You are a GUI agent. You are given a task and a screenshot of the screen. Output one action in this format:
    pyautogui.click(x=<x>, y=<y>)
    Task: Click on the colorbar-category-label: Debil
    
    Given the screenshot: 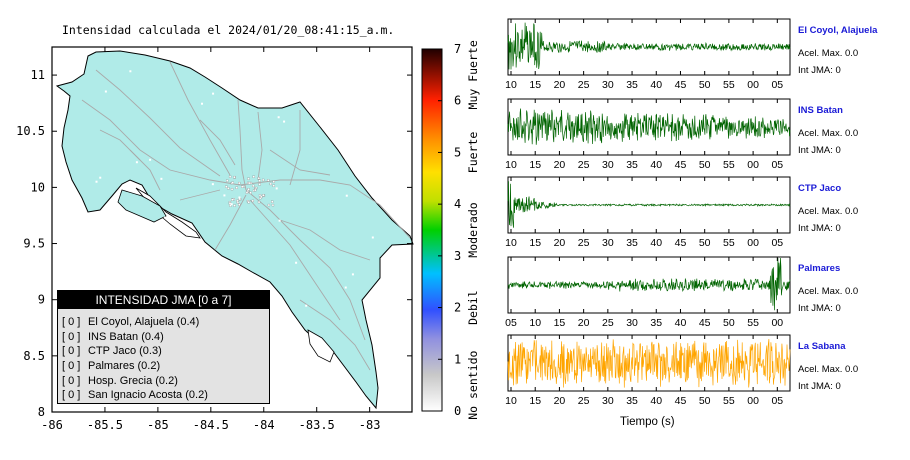 What is the action you would take?
    pyautogui.click(x=473, y=307)
    